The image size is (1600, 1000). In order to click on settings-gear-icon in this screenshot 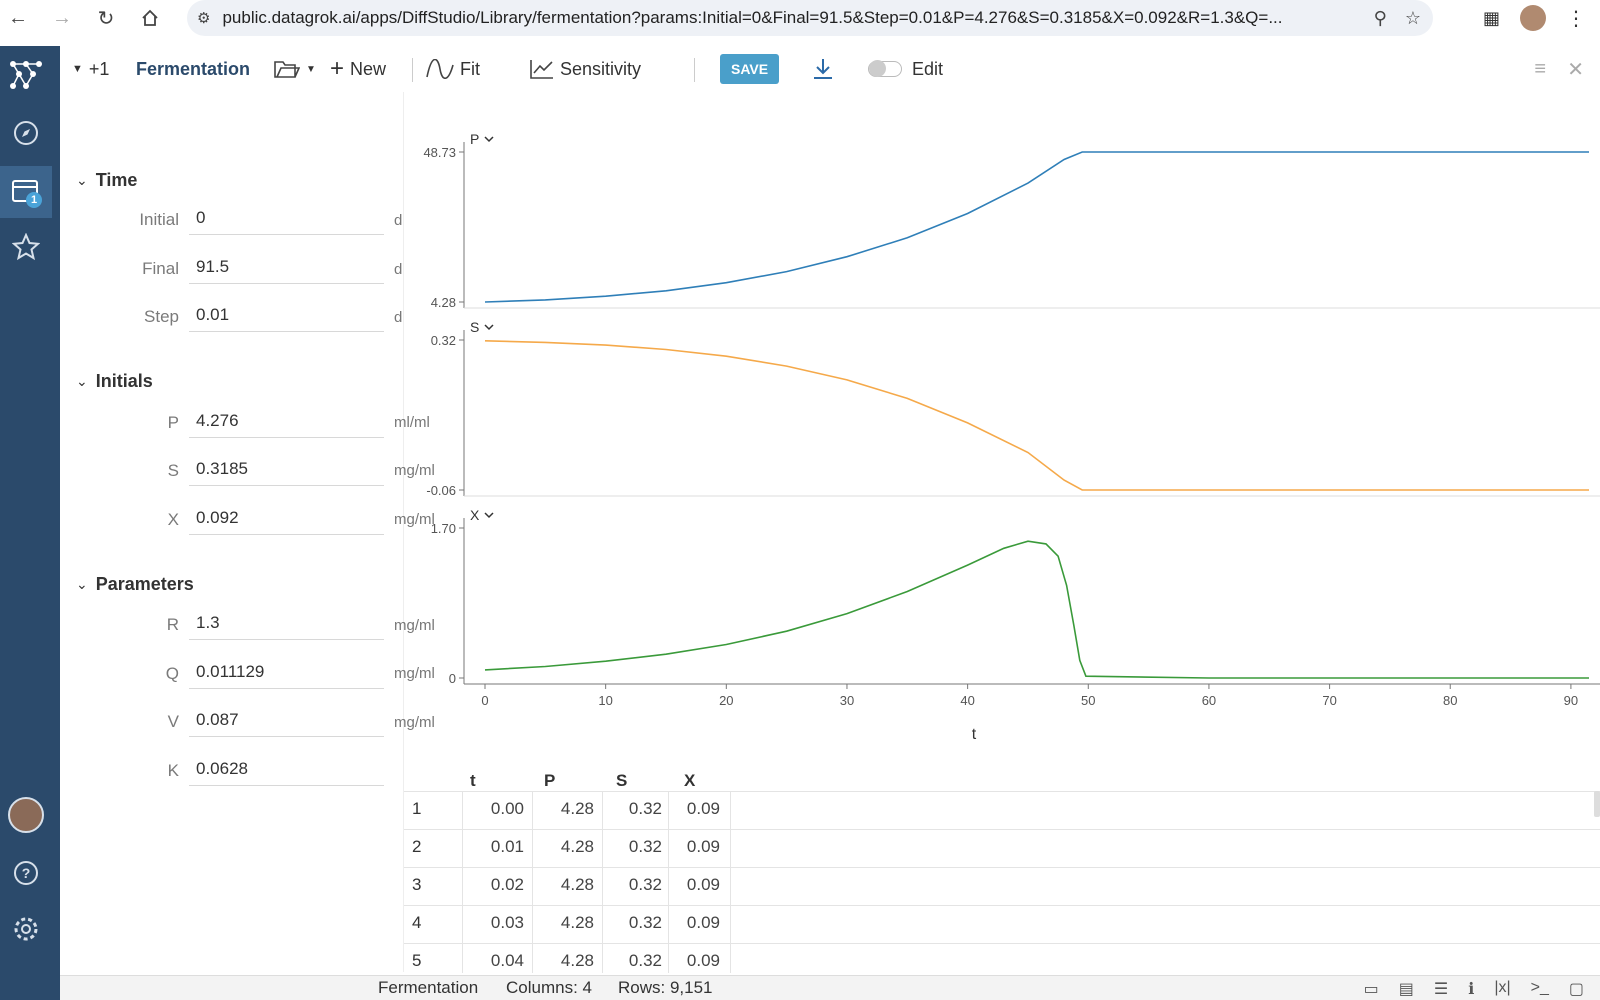, I will do `click(26, 929)`.